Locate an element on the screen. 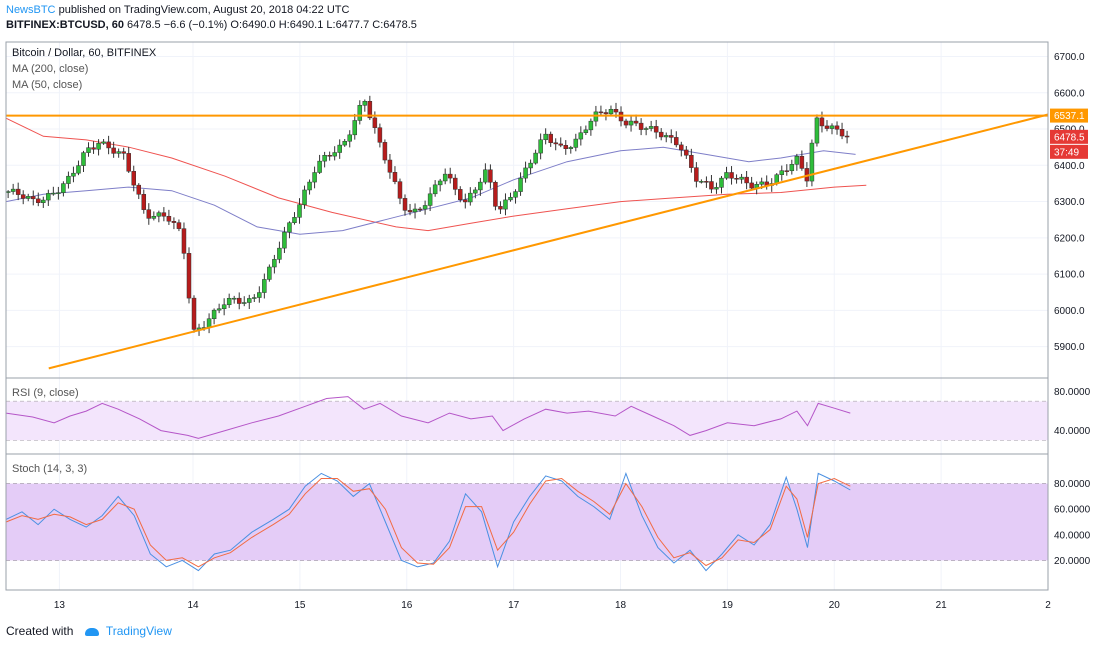 The image size is (1100, 648). rsi-tick-label: 40.0000 is located at coordinates (1072, 431).